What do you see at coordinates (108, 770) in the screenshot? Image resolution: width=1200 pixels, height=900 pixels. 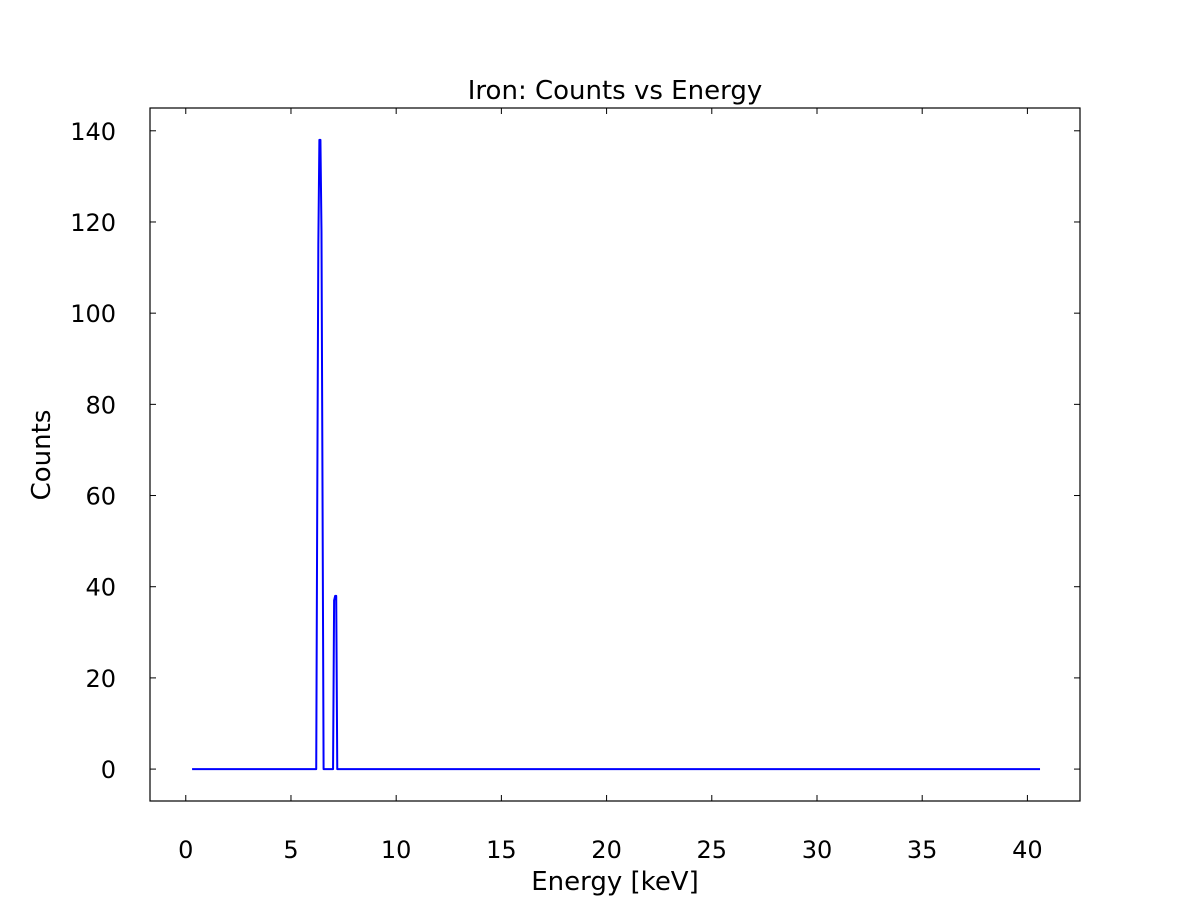 I see `y-tick-label: 0` at bounding box center [108, 770].